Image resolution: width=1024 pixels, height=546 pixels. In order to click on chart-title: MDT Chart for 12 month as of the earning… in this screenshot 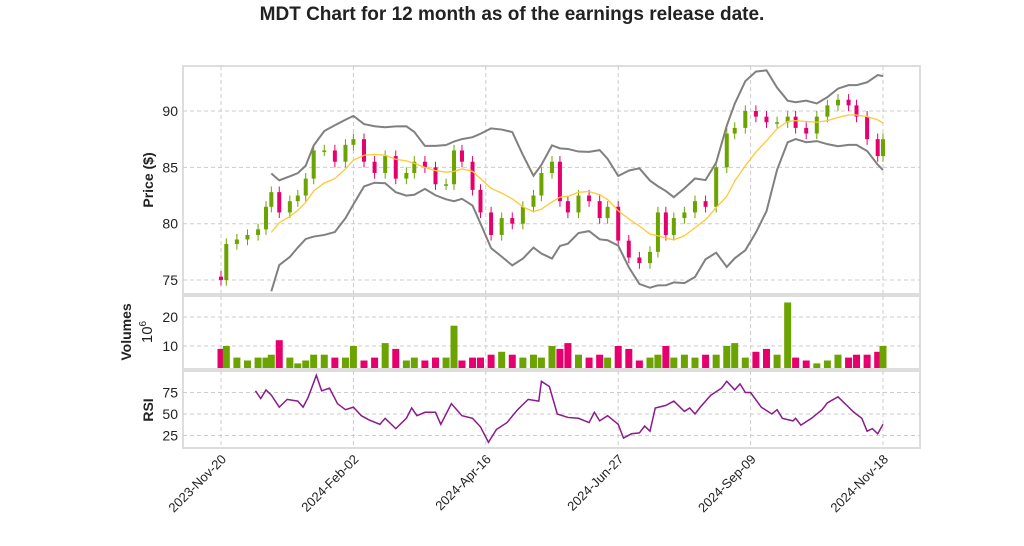, I will do `click(512, 14)`.